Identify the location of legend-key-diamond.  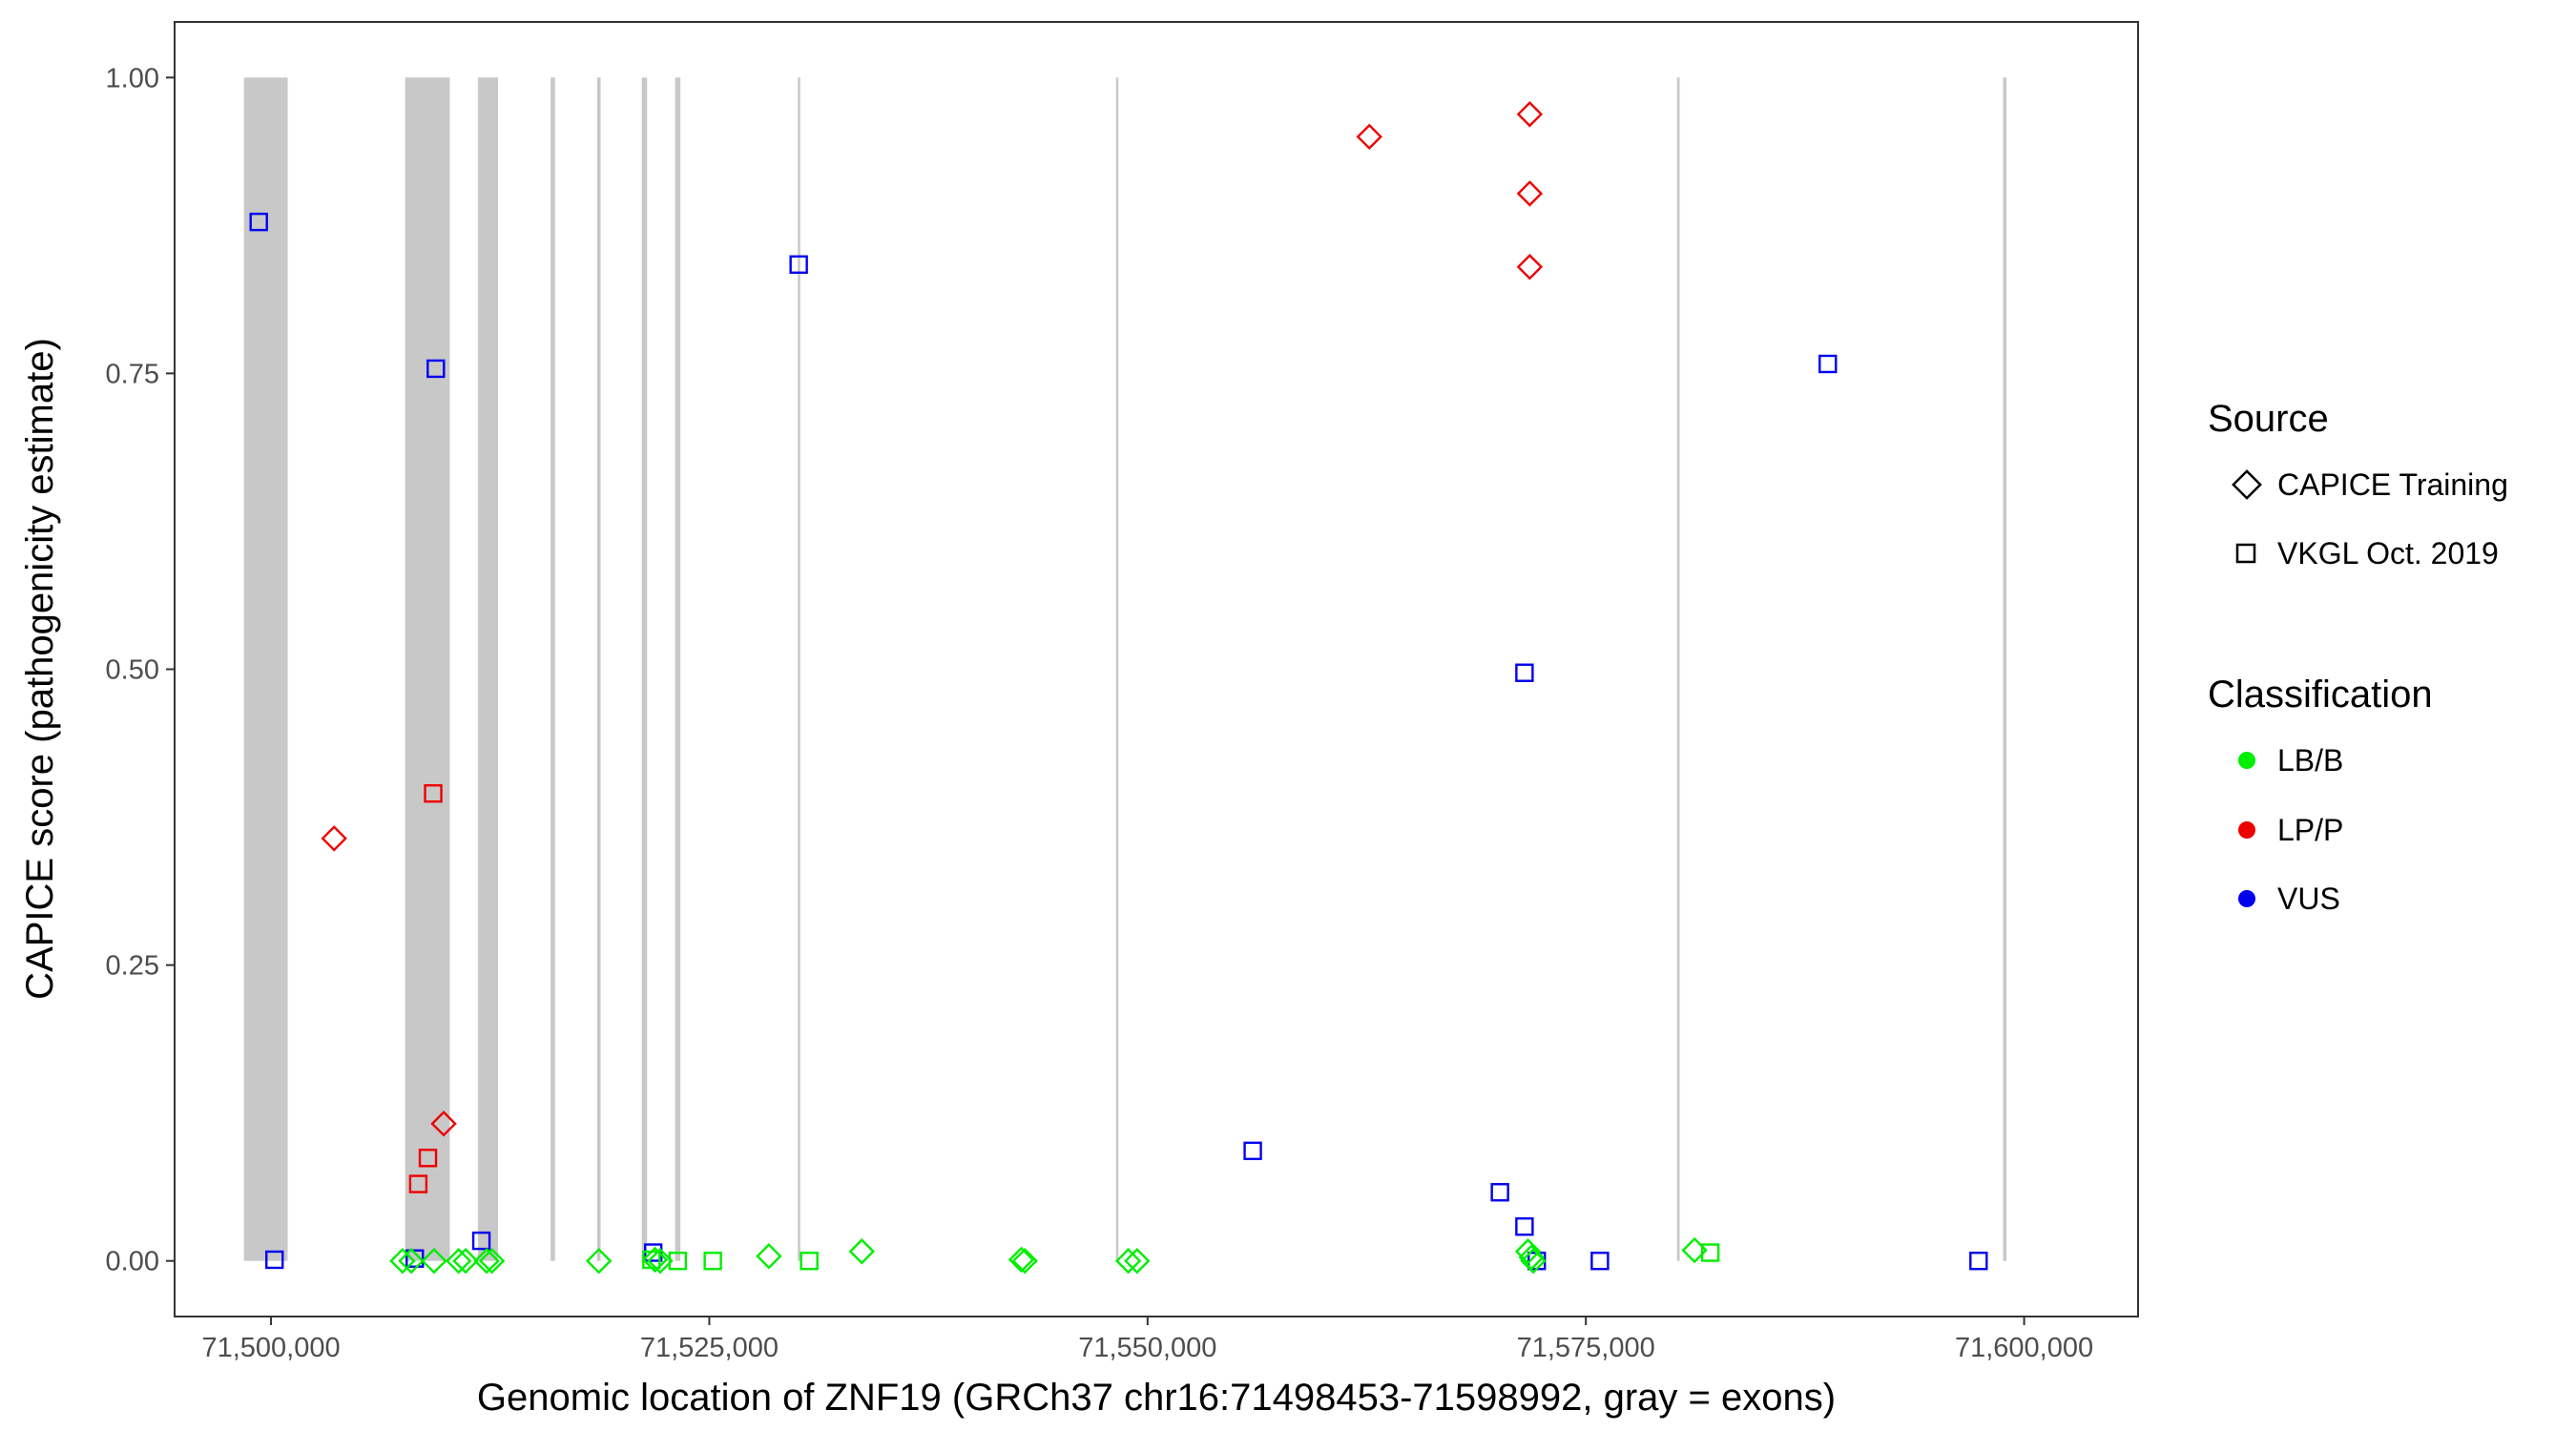
(2247, 484).